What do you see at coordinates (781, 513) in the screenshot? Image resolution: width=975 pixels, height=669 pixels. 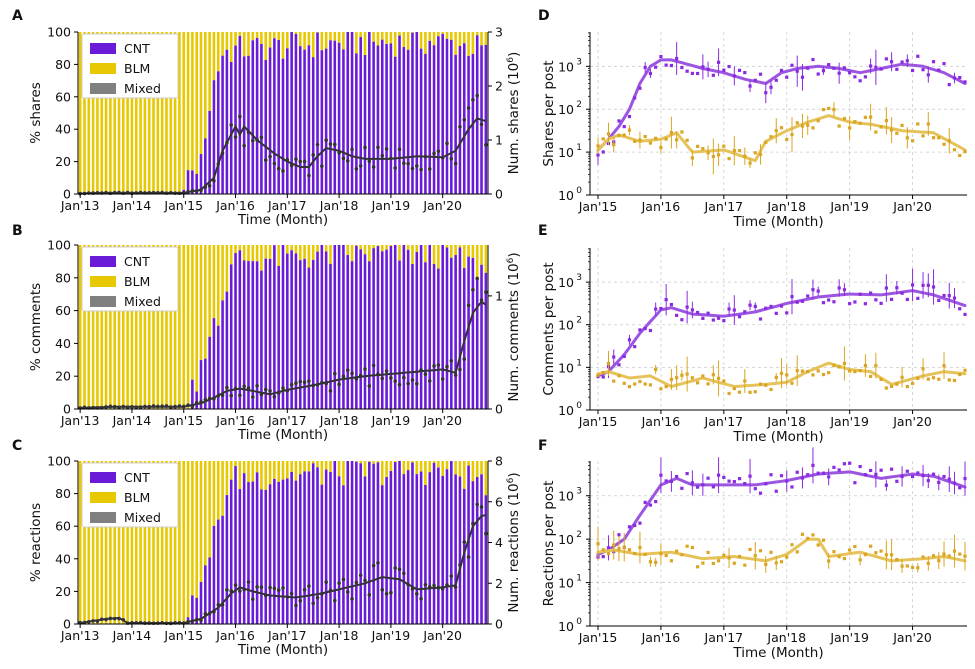 I see `series-line-cnt` at bounding box center [781, 513].